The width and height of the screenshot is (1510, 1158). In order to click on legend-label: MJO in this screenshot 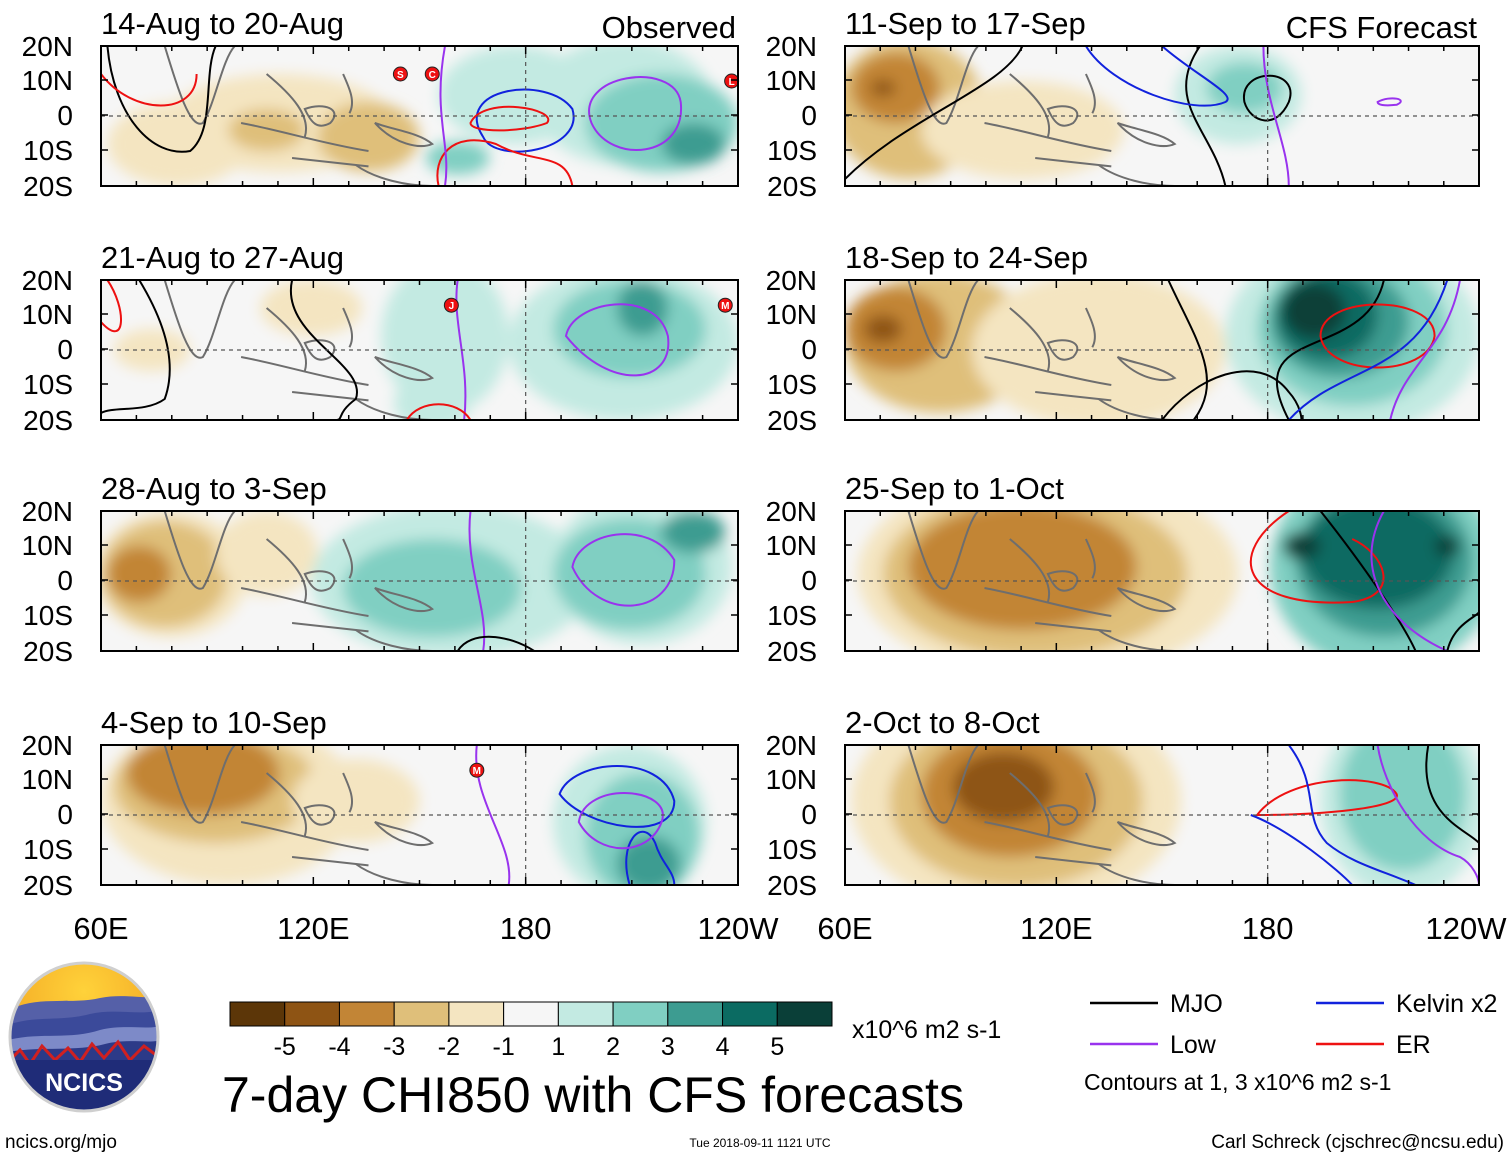, I will do `click(1196, 1004)`.